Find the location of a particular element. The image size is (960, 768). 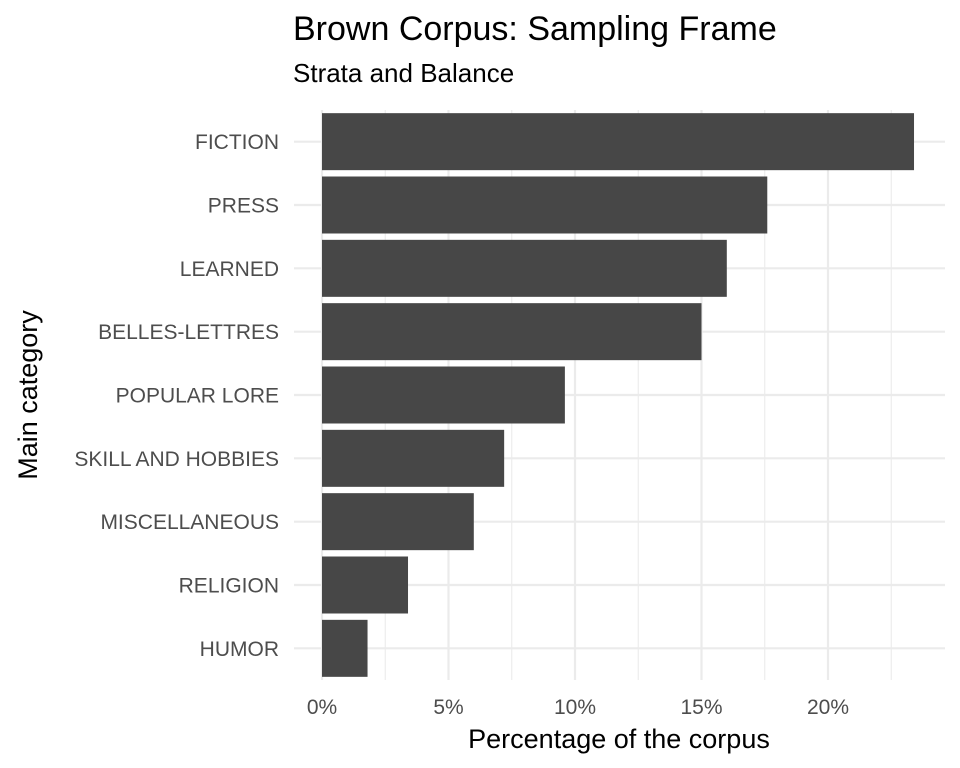

bar-learned is located at coordinates (524, 268).